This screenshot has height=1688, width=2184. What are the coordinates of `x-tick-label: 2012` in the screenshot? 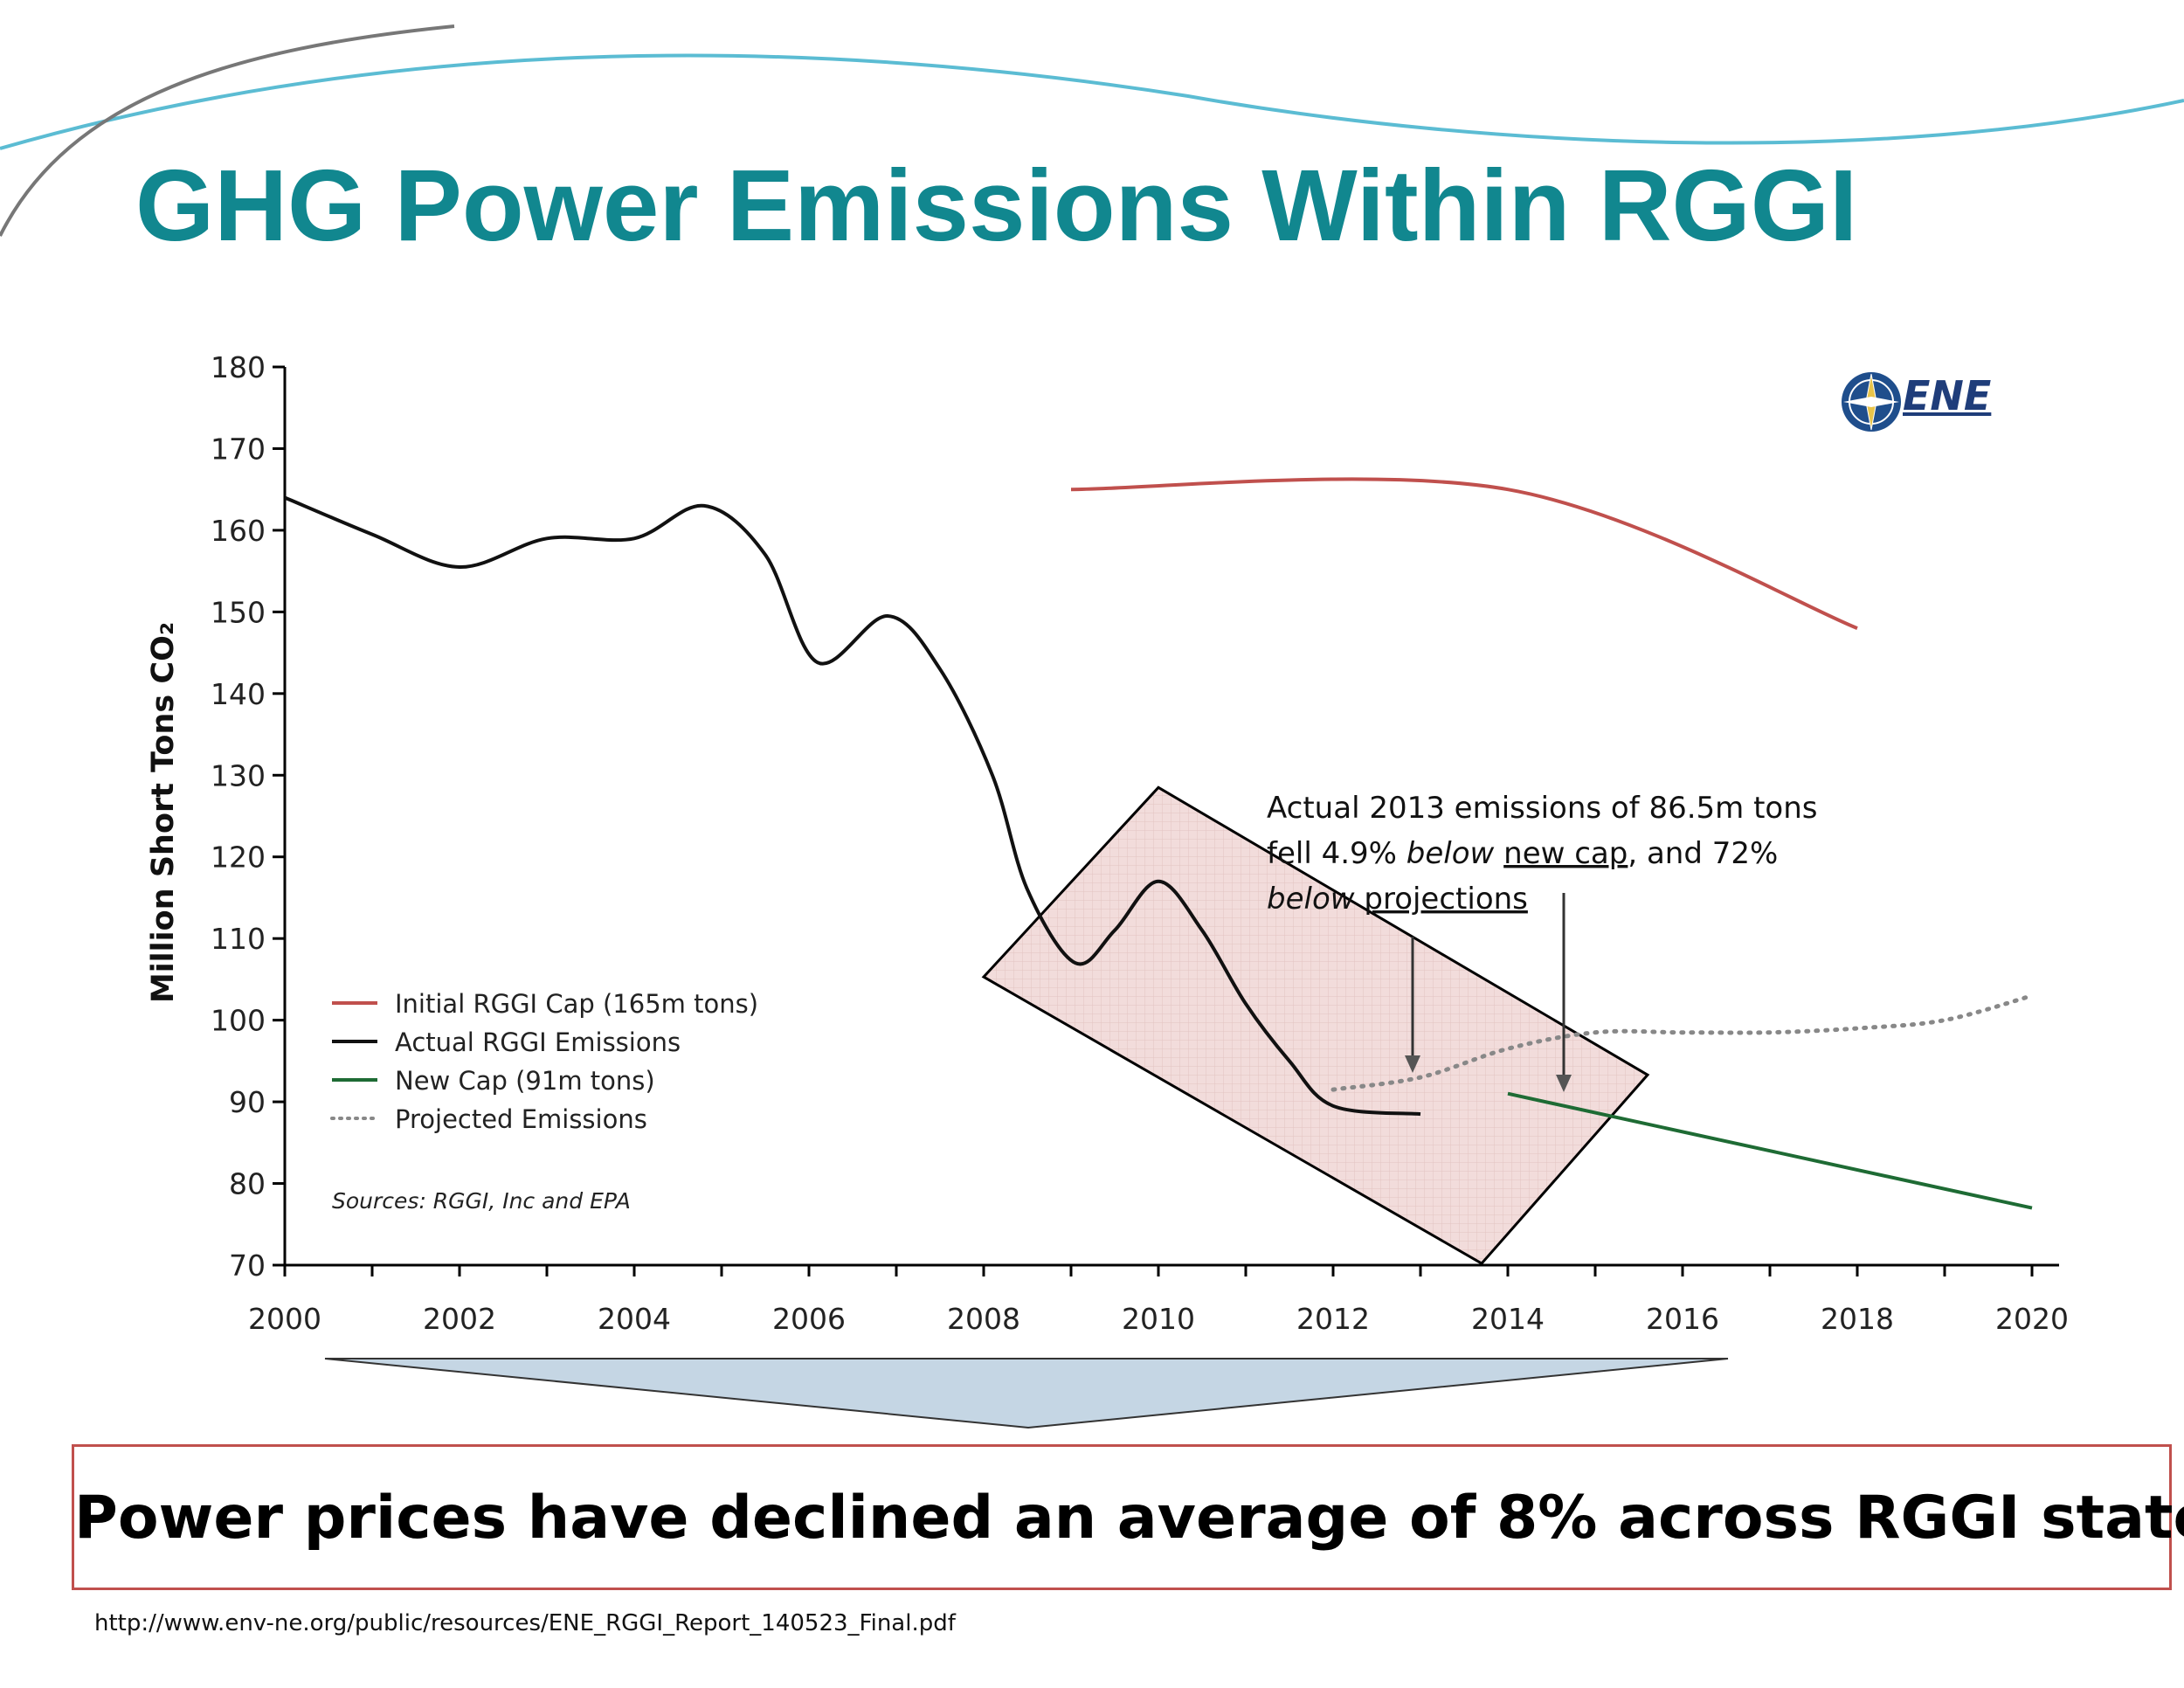 It's located at (1333, 1319).